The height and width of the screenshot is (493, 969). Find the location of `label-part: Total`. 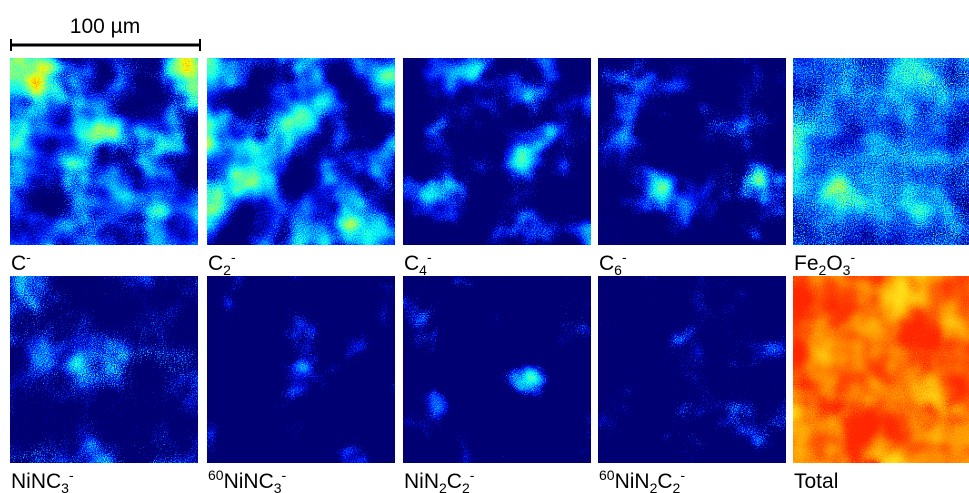

label-part: Total is located at coordinates (816, 481).